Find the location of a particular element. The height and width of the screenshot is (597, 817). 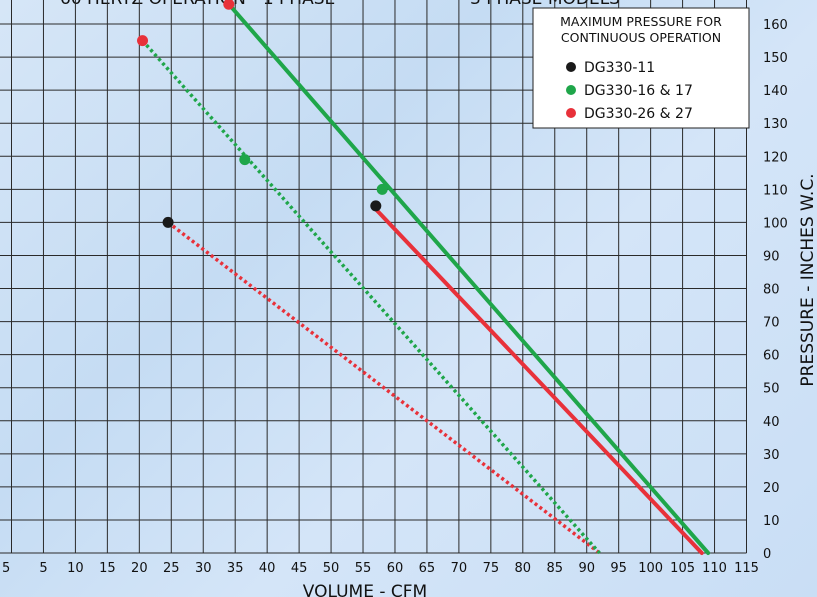

y-tick-label: 70 is located at coordinates (771, 323).